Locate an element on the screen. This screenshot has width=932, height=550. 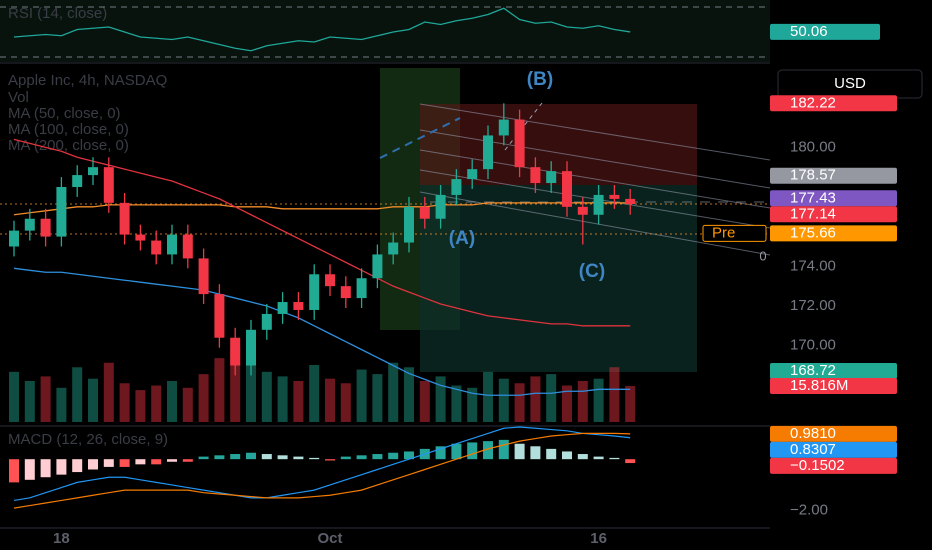
y-tick-label: 170.00 is located at coordinates (813, 345).